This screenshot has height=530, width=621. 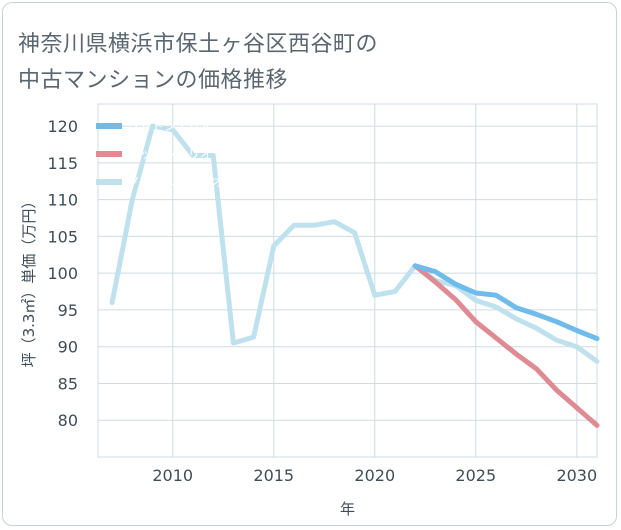 What do you see at coordinates (576, 475) in the screenshot?
I see `x-tick-label: 2030` at bounding box center [576, 475].